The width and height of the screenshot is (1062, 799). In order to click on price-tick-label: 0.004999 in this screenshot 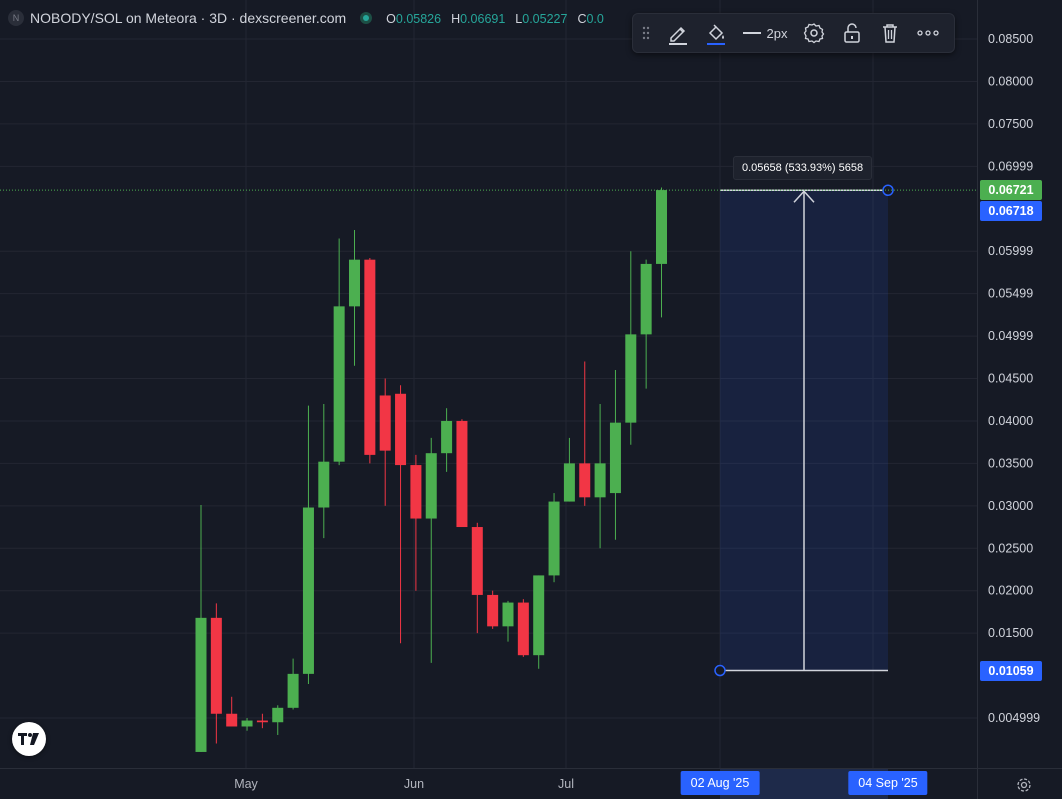, I will do `click(1014, 718)`.